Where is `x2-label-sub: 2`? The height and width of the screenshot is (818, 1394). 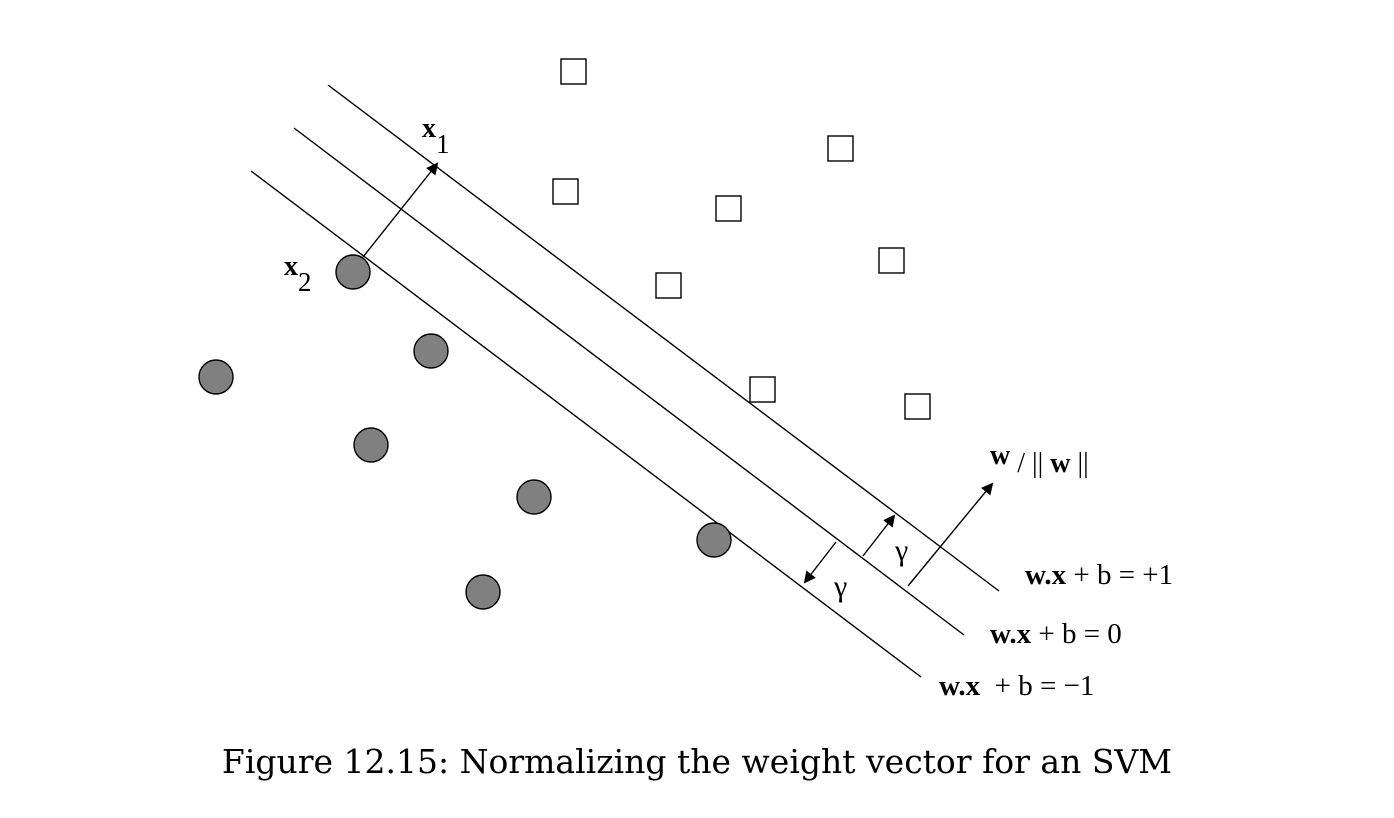 x2-label-sub: 2 is located at coordinates (305, 282).